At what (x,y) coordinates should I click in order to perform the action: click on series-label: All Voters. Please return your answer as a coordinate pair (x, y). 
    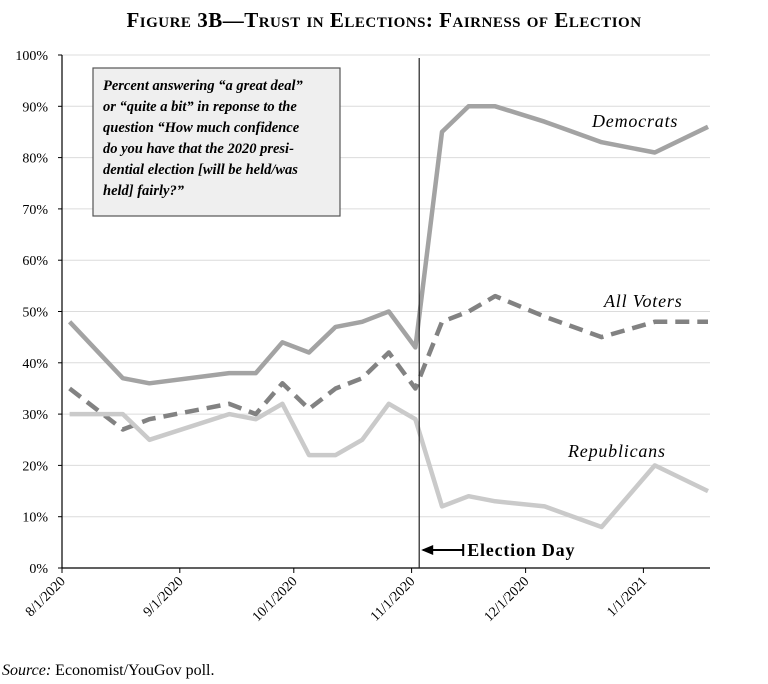
    Looking at the image, I should click on (643, 301).